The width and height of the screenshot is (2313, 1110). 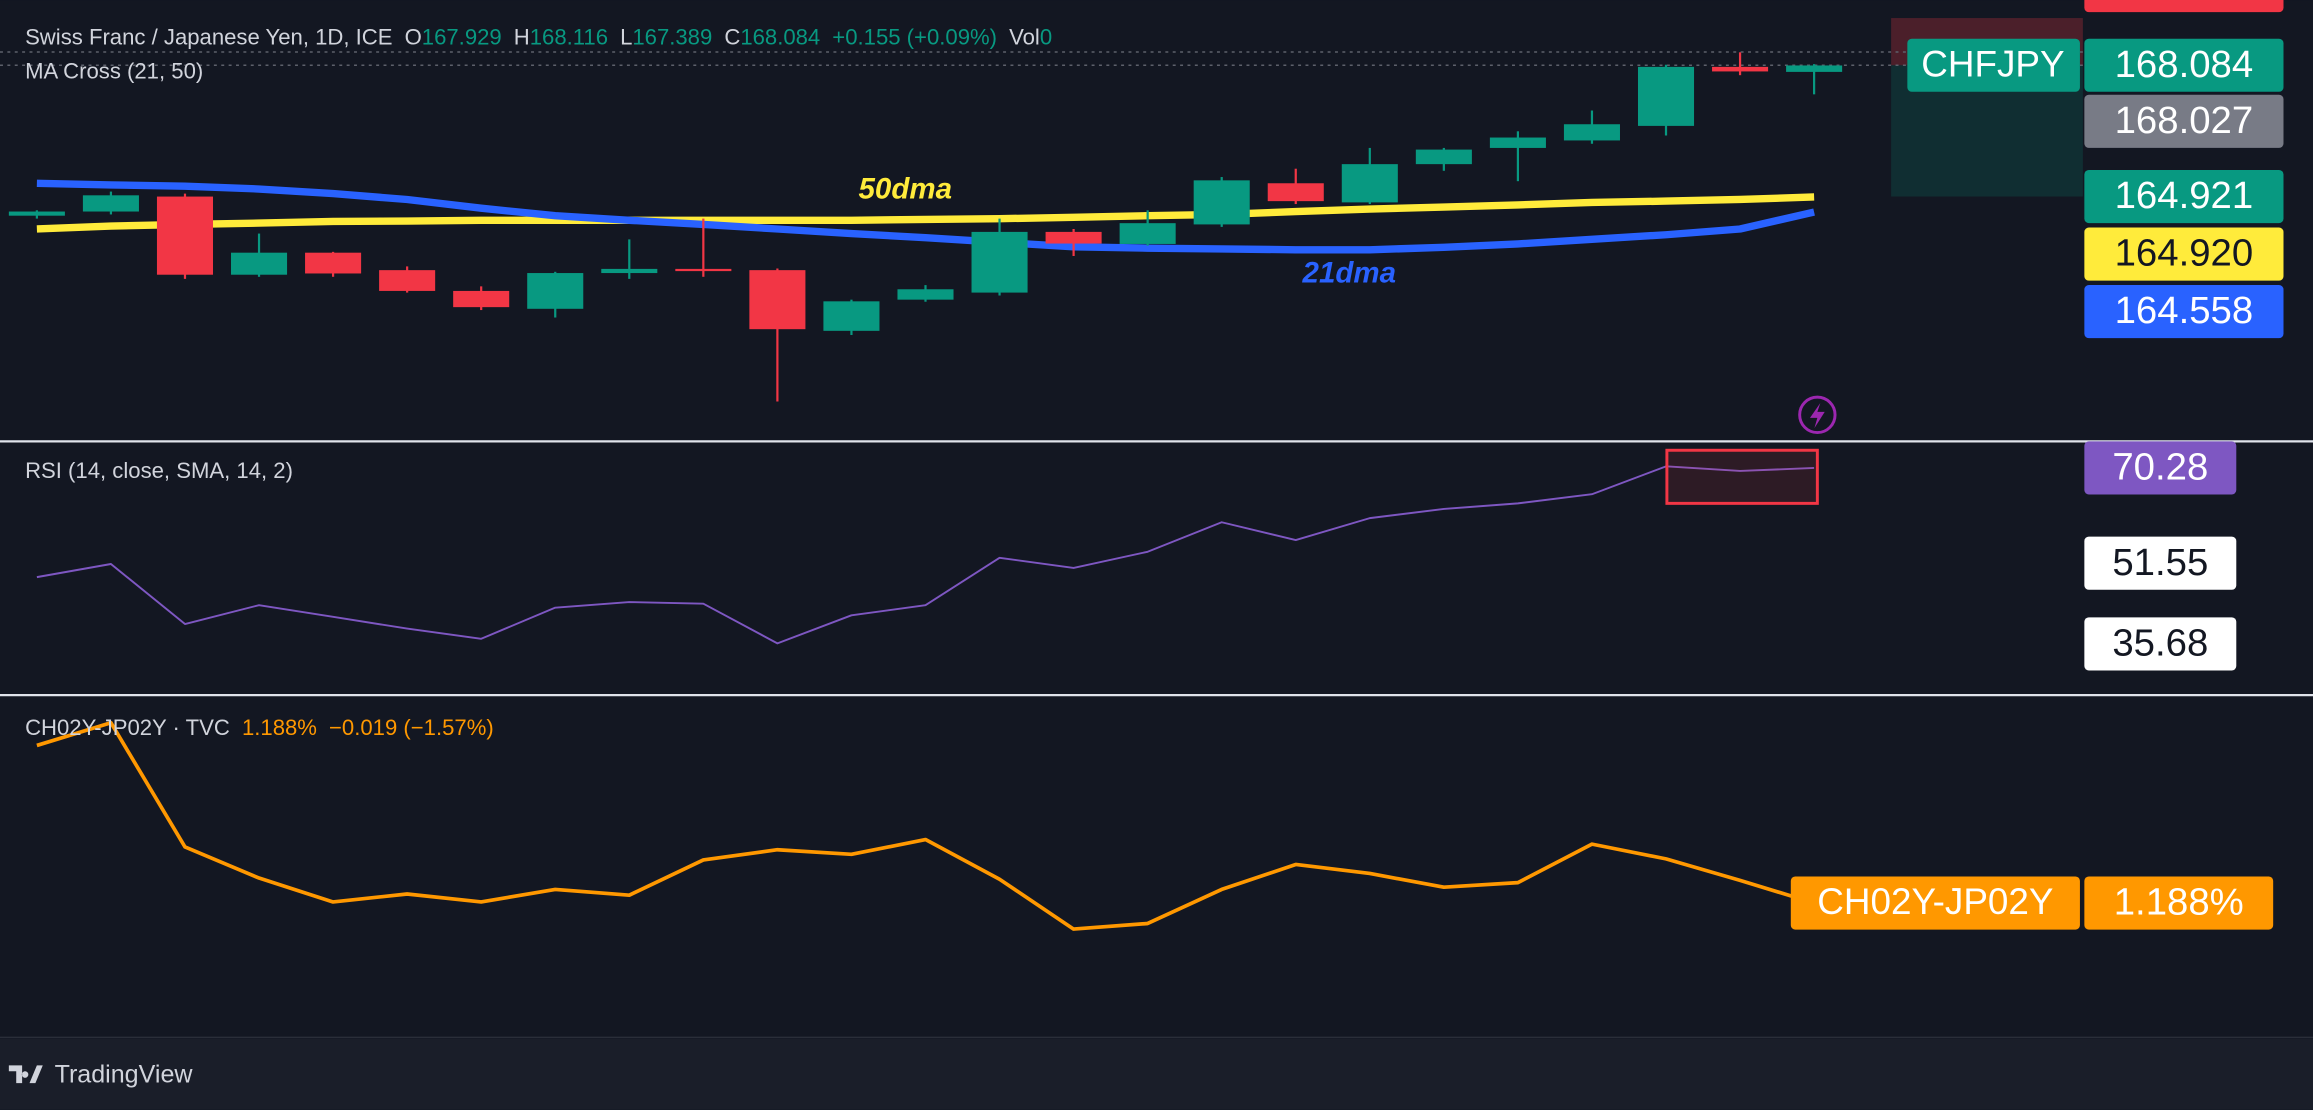 What do you see at coordinates (1024, 37) in the screenshot?
I see `legend-label: Vol` at bounding box center [1024, 37].